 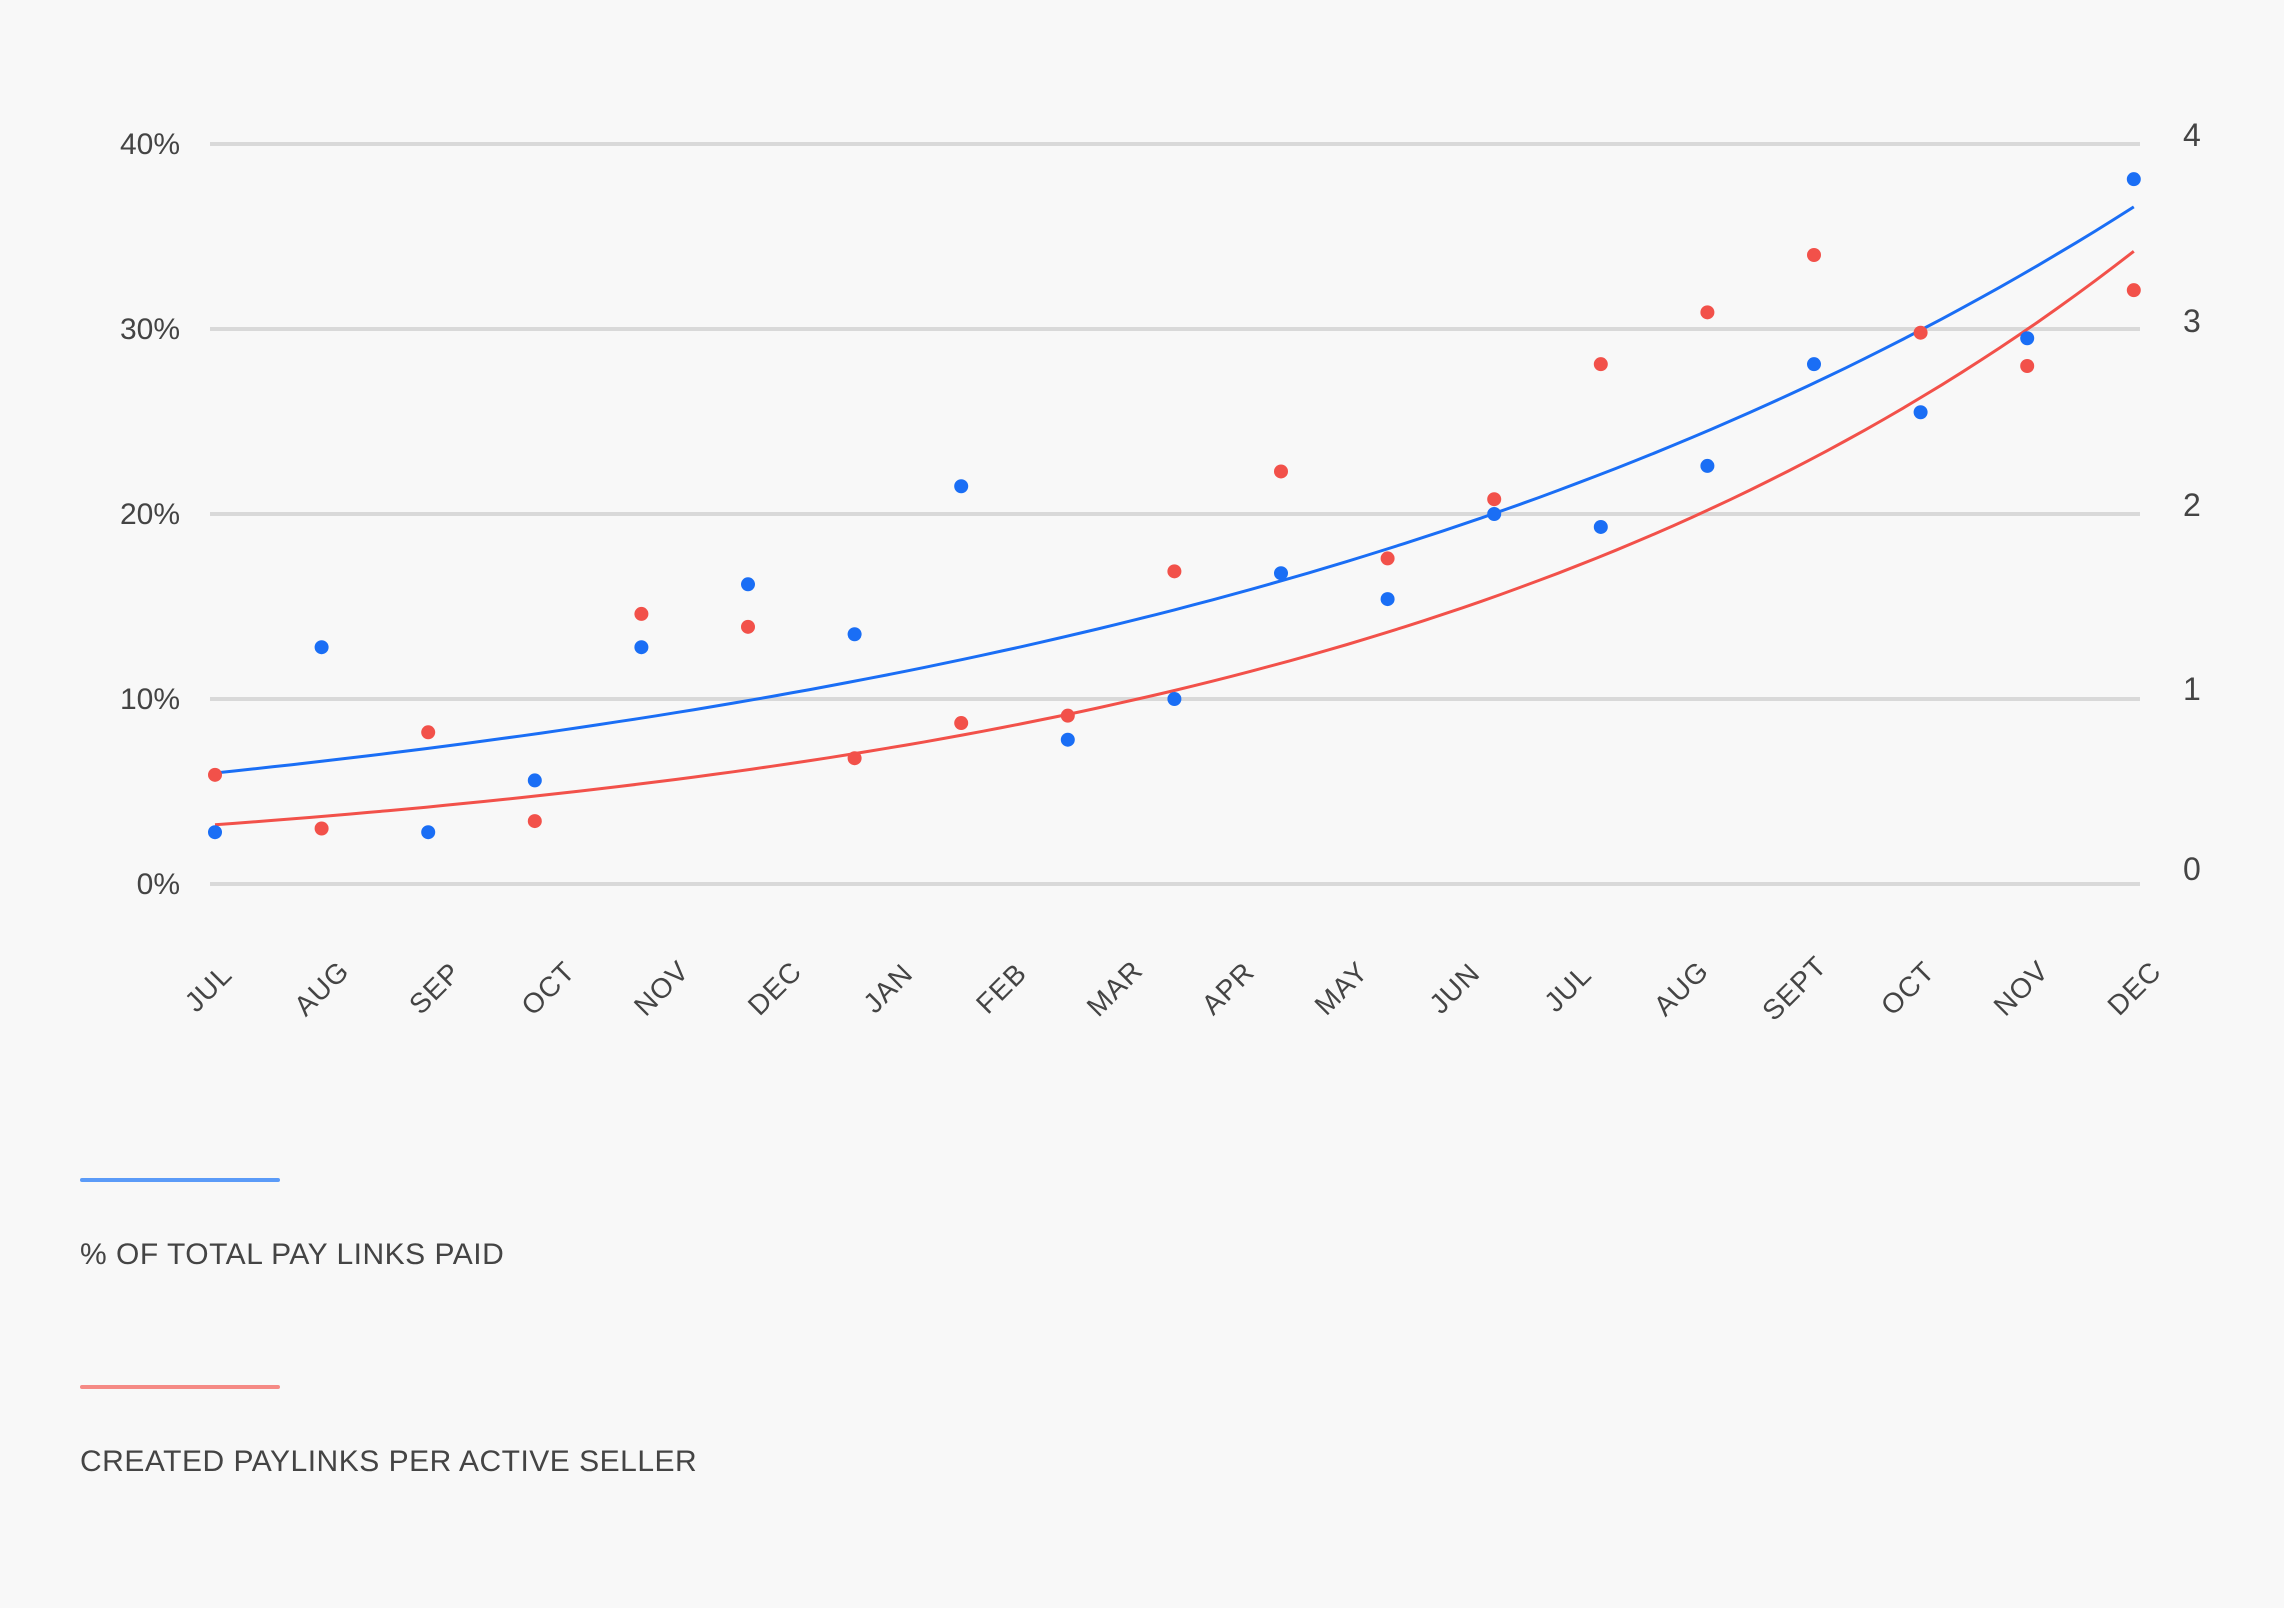 What do you see at coordinates (180, 1180) in the screenshot?
I see `legend-swatch-blue` at bounding box center [180, 1180].